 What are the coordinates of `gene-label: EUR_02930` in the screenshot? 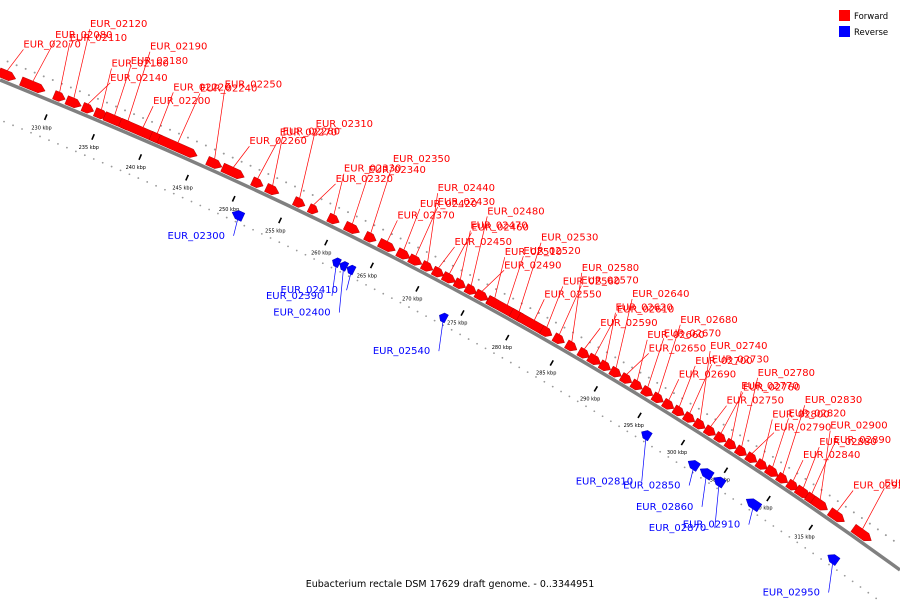 It's located at (892, 483).